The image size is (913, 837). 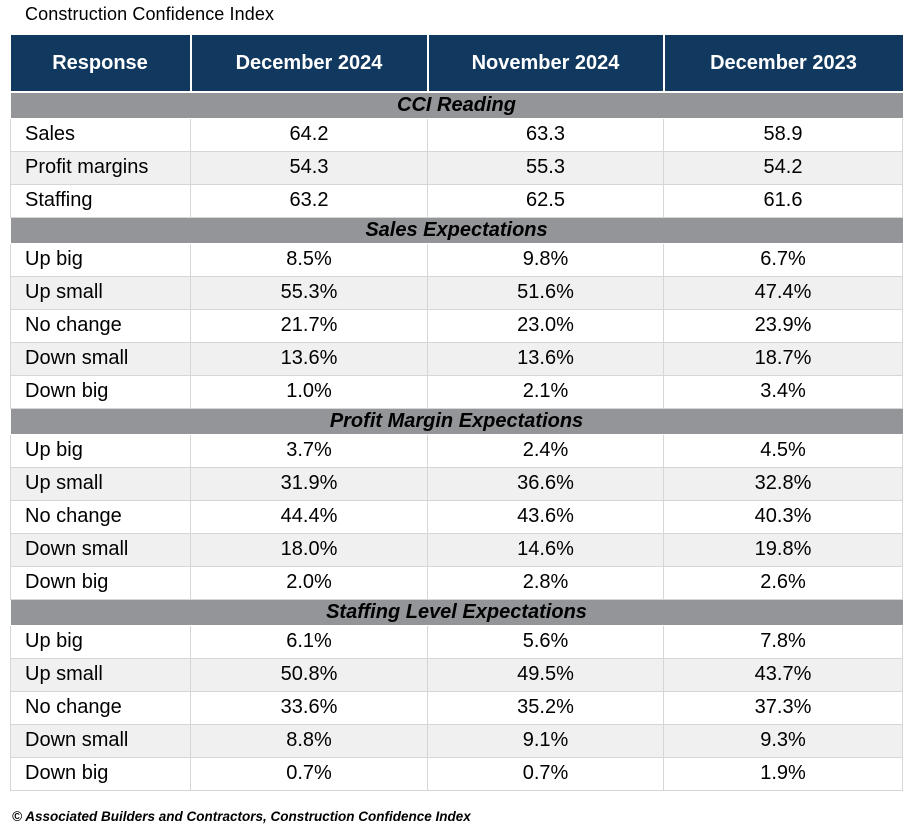 What do you see at coordinates (309, 392) in the screenshot?
I see `cell-value: 1.0%` at bounding box center [309, 392].